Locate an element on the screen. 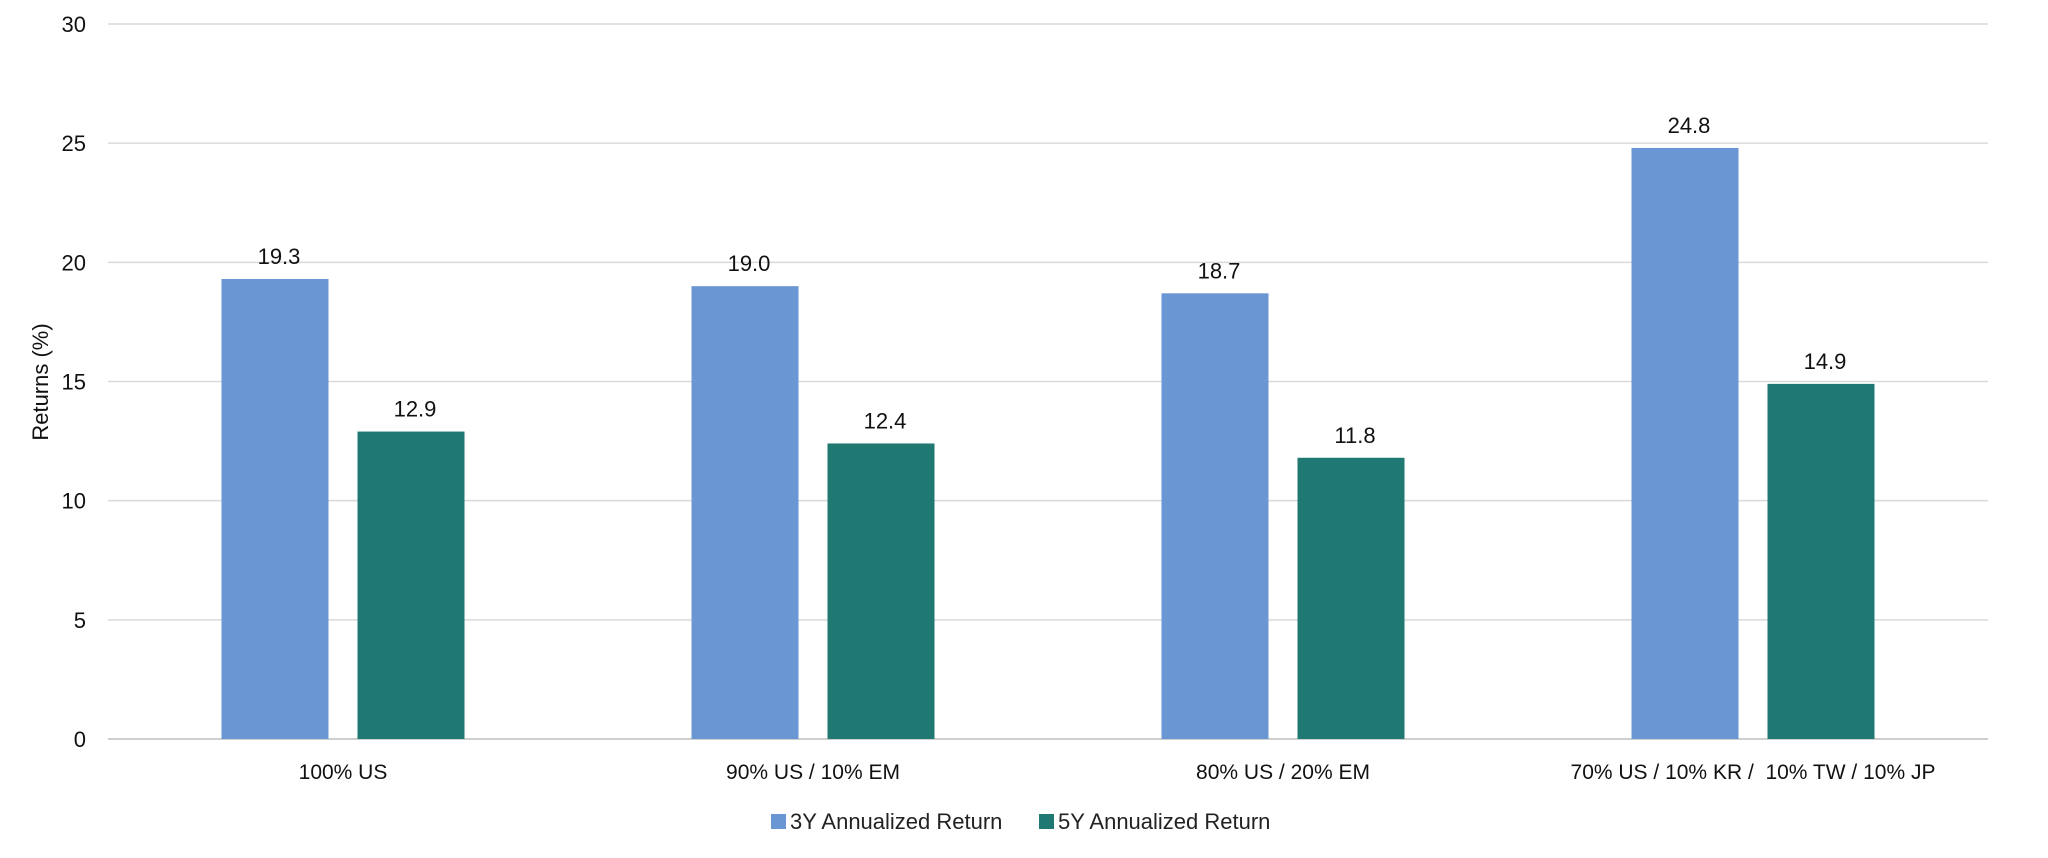 Image resolution: width=2048 pixels, height=858 pixels. y-tick-label: 10 is located at coordinates (74, 501).